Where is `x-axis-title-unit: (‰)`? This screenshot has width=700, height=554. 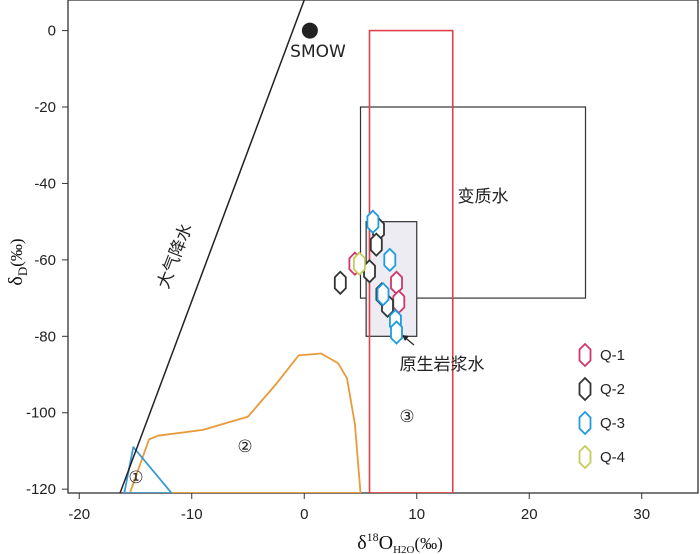 x-axis-title-unit: (‰) is located at coordinates (428, 543).